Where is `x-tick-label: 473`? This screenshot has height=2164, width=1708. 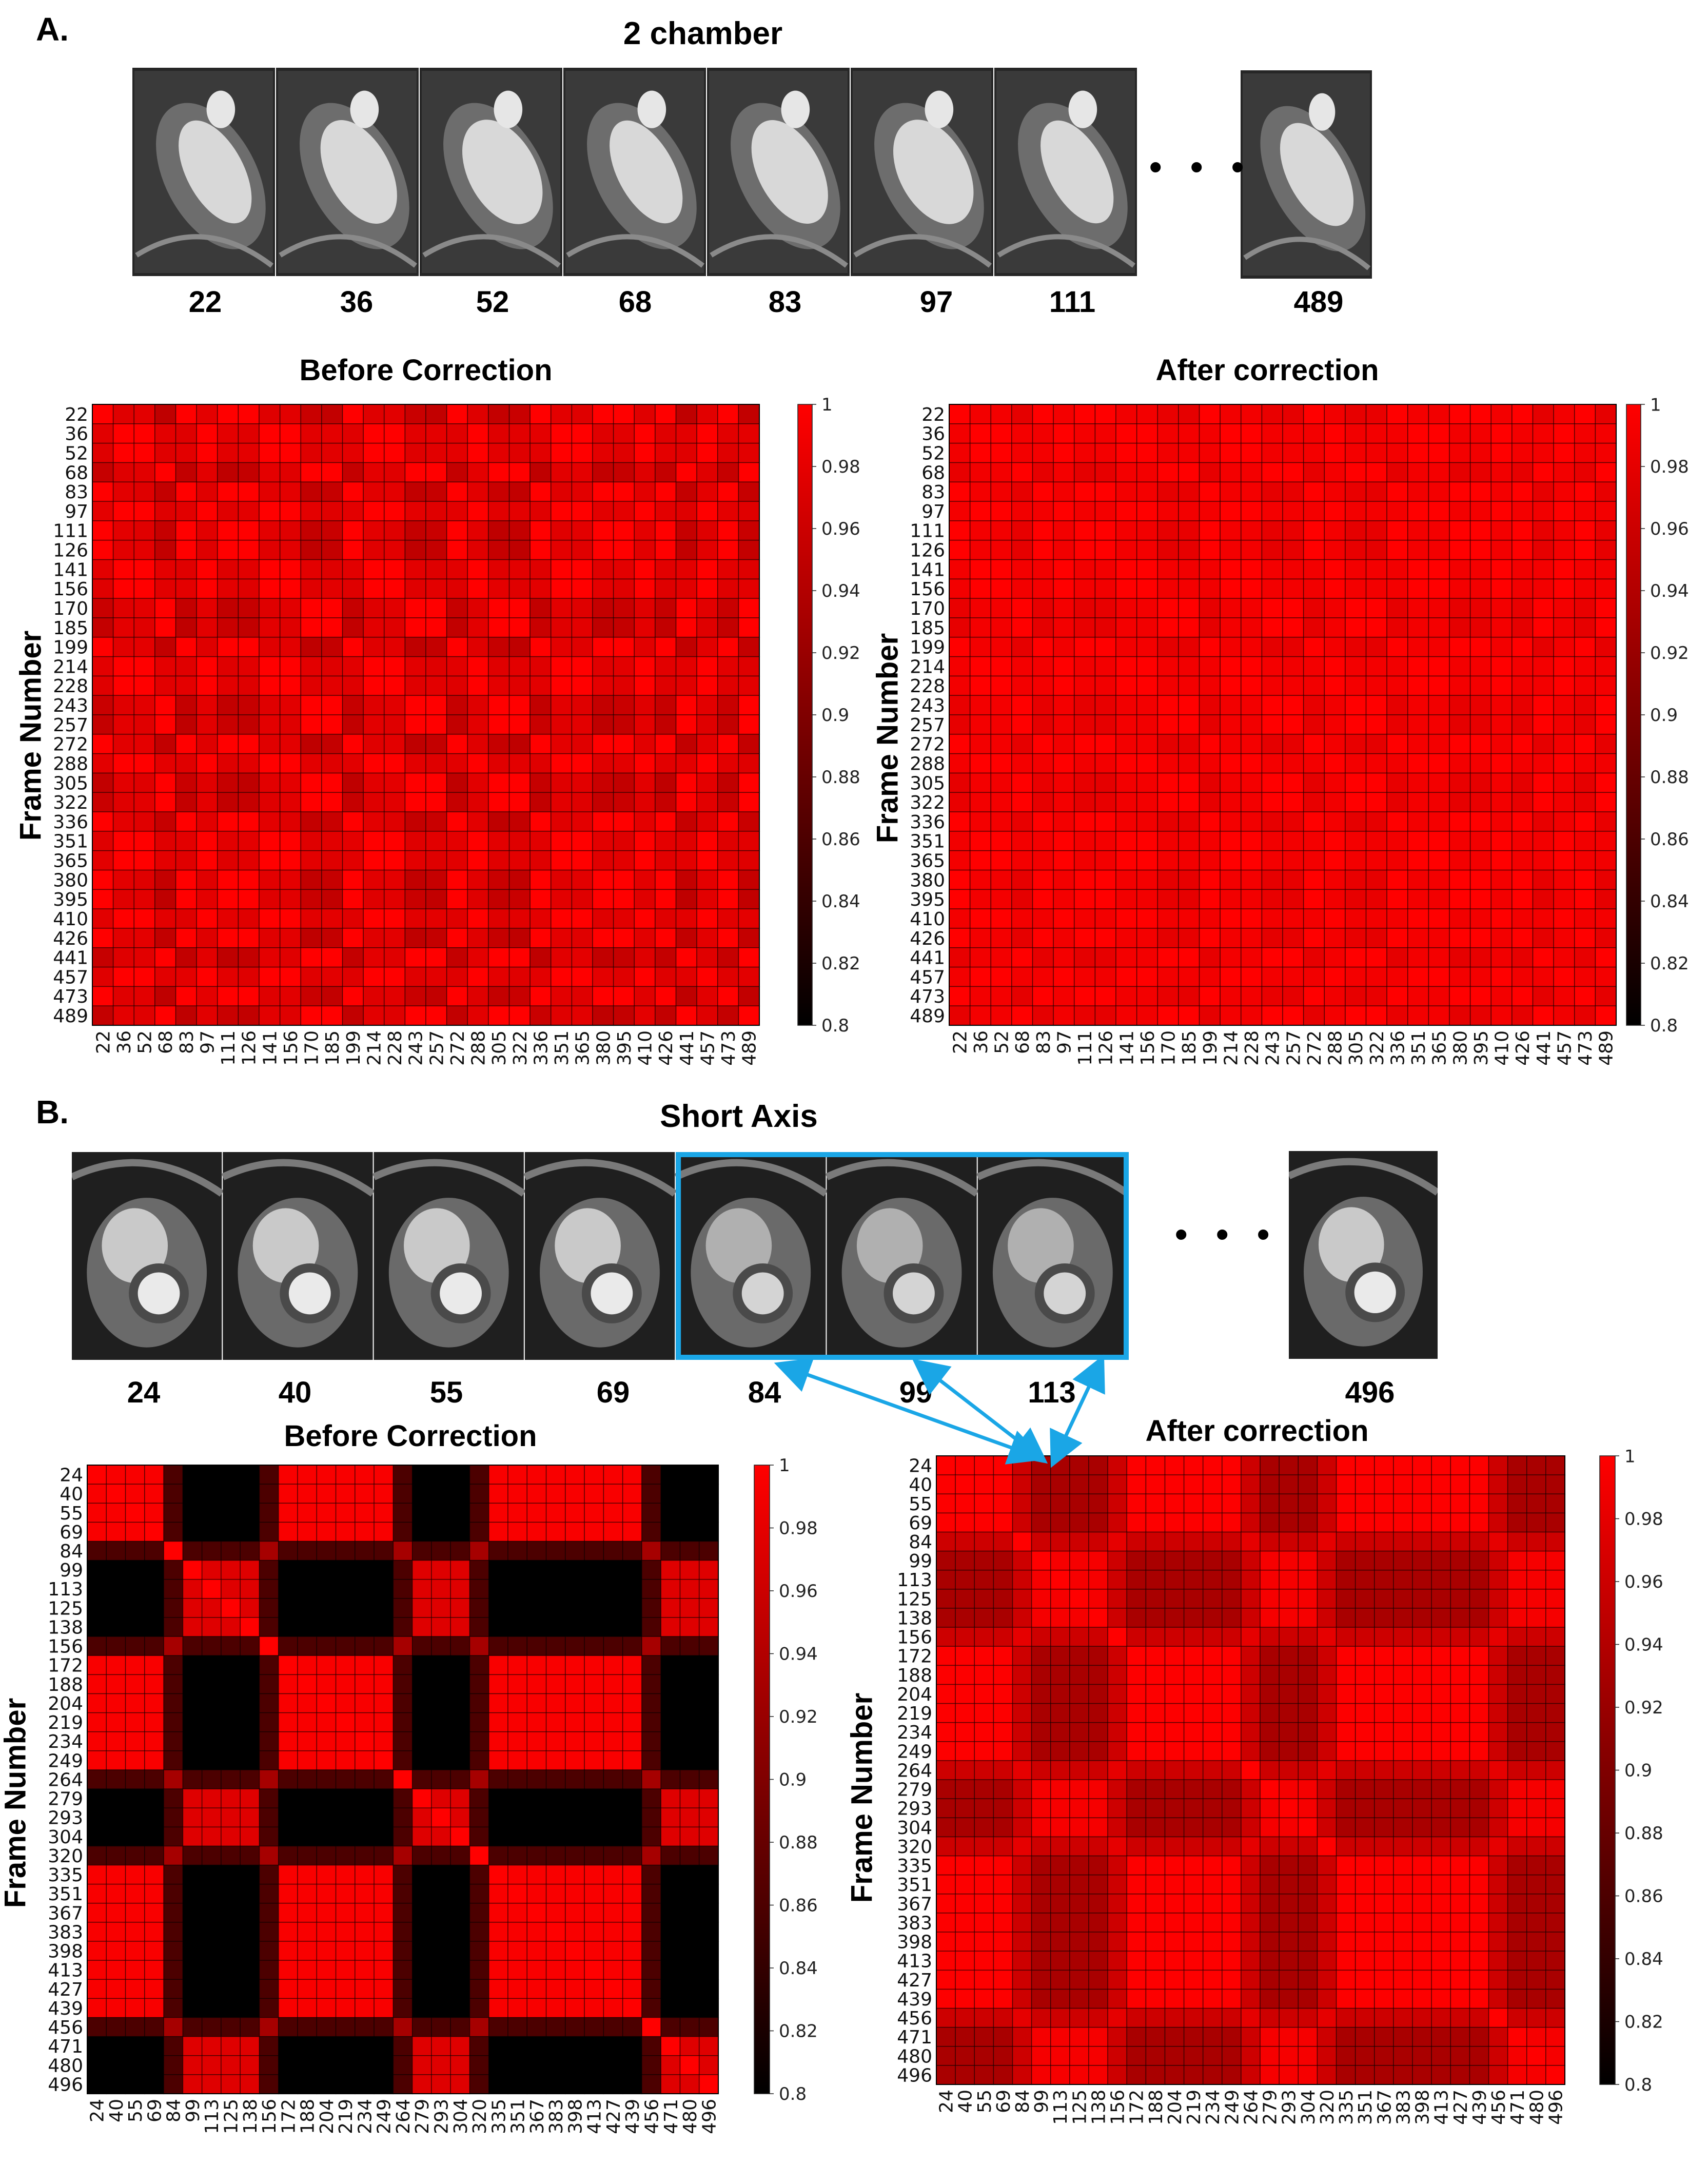 x-tick-label: 473 is located at coordinates (728, 1048).